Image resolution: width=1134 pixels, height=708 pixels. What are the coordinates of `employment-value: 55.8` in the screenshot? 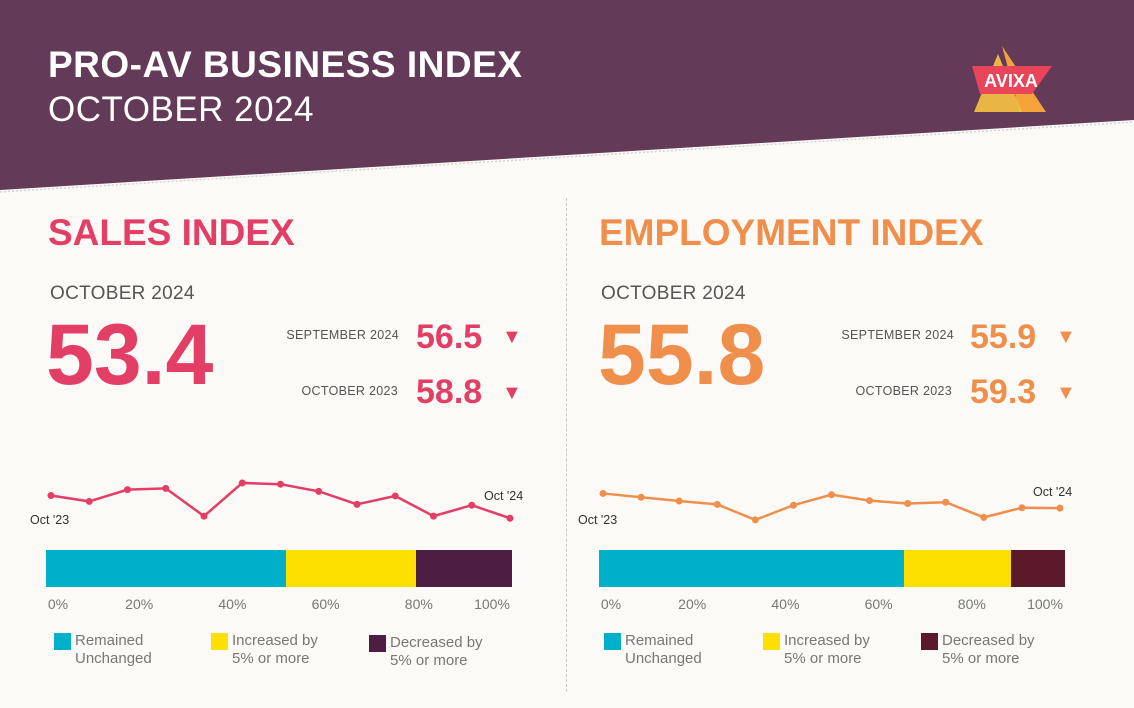 It's located at (682, 355).